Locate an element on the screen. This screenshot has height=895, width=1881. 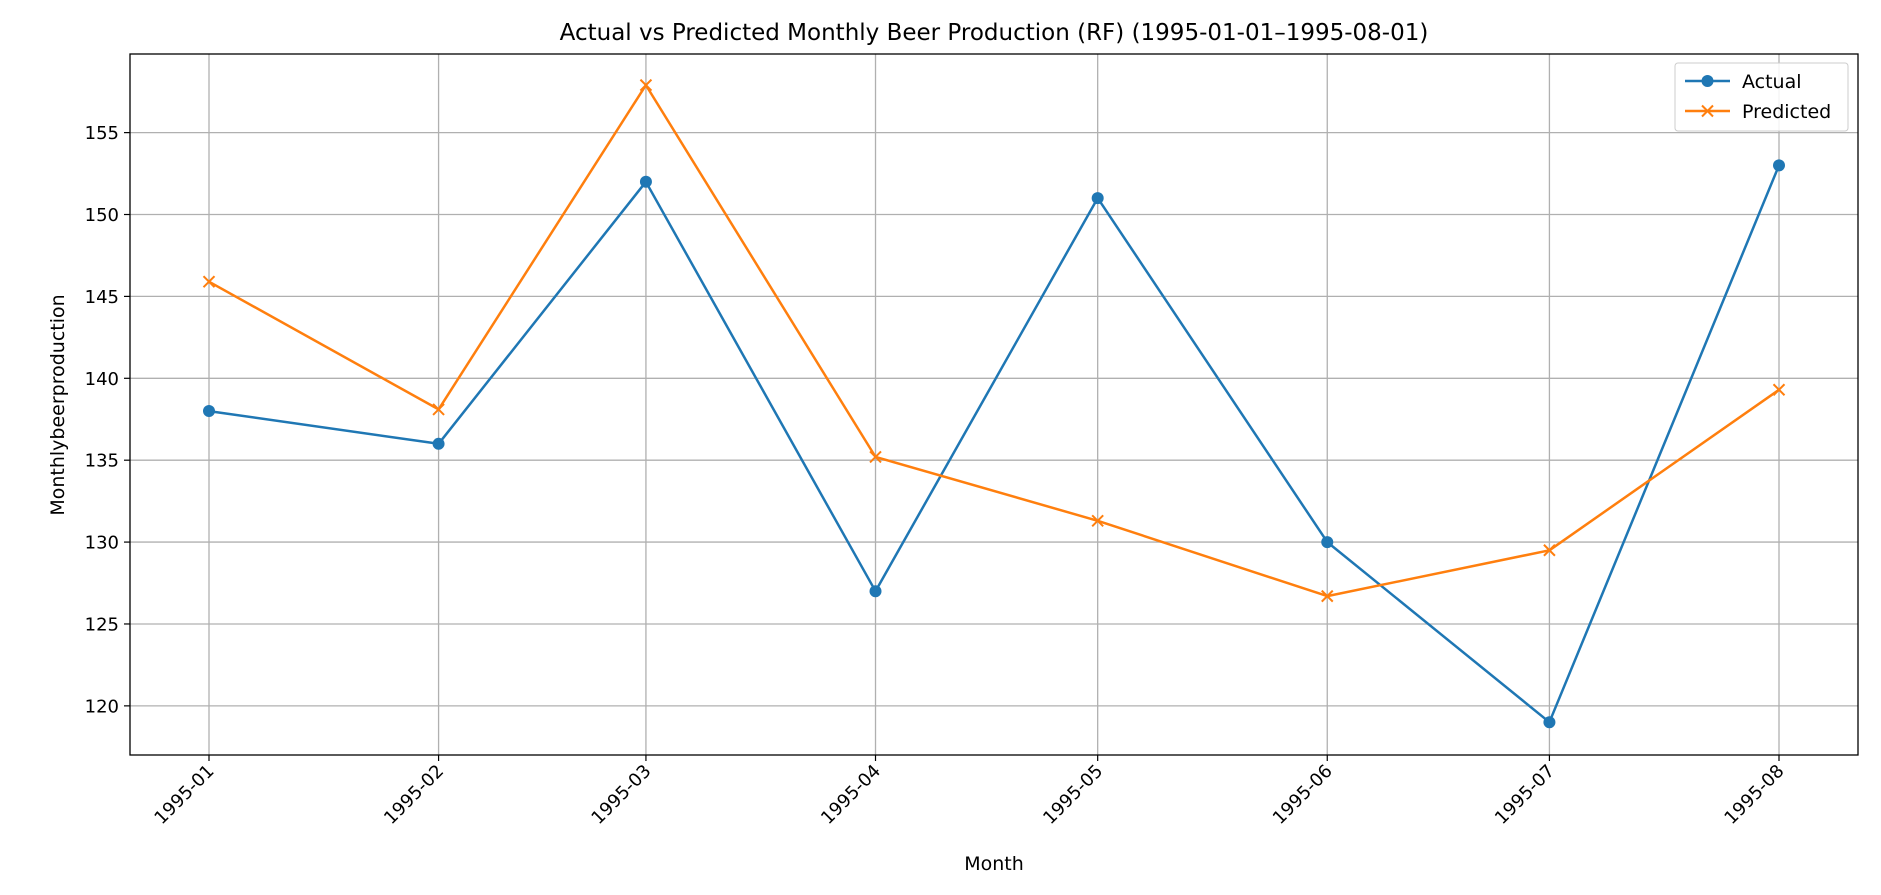
legend-marker-actual is located at coordinates (1707, 81).